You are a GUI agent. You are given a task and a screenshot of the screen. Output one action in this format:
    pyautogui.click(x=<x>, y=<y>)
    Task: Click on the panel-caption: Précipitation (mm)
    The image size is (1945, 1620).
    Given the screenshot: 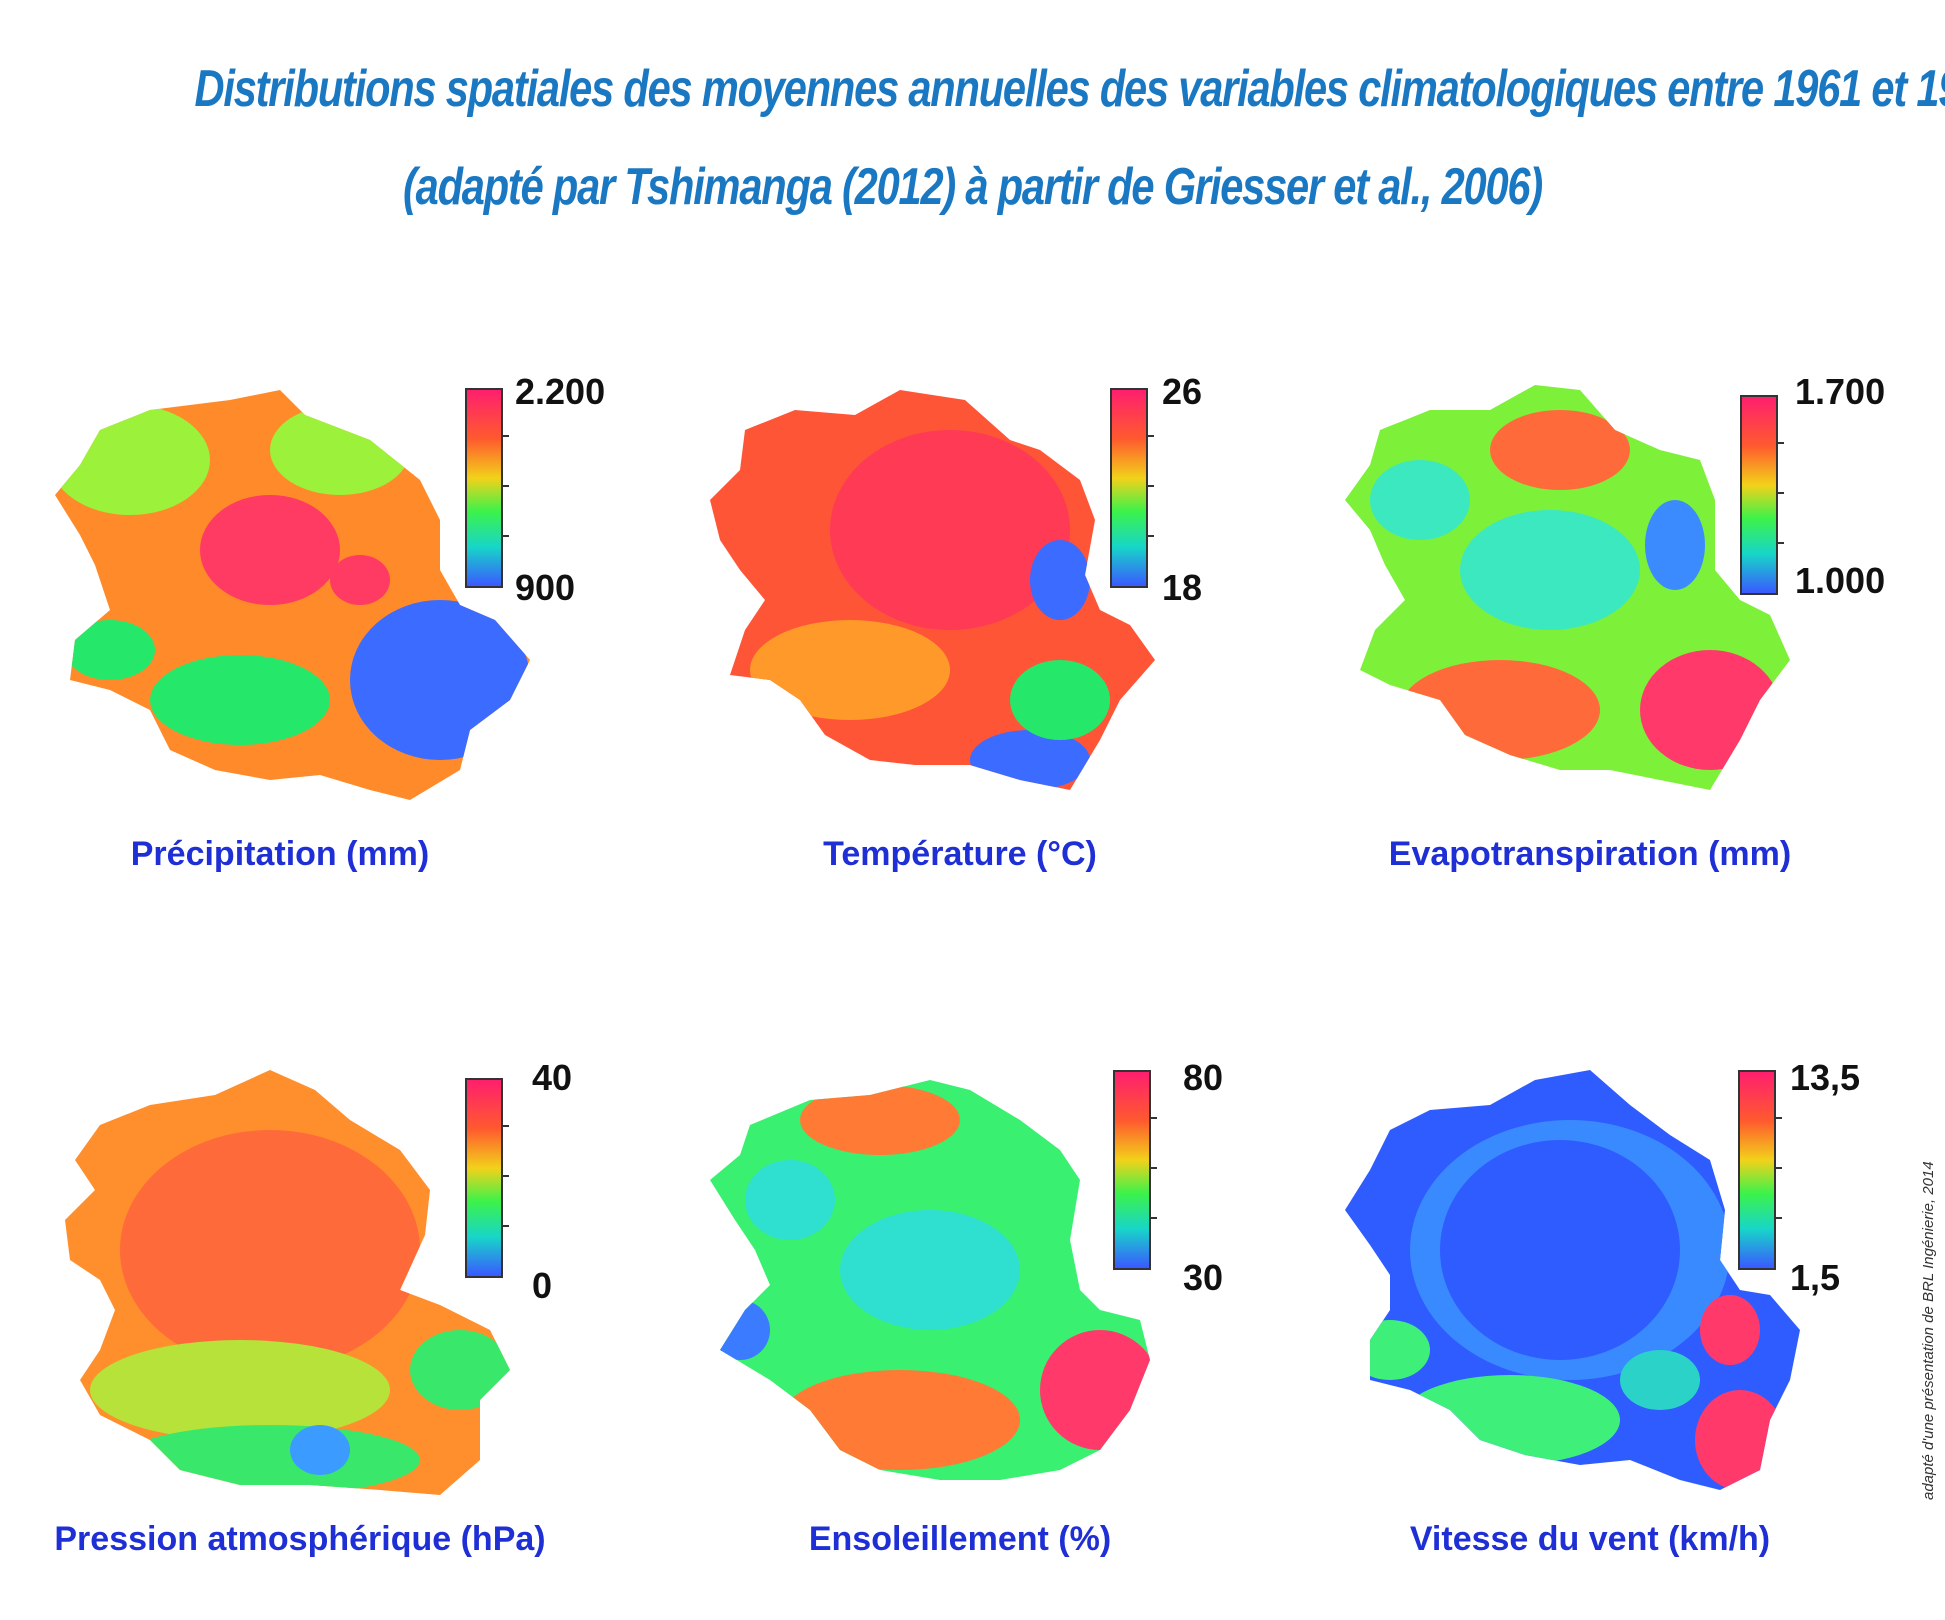 What is the action you would take?
    pyautogui.click(x=280, y=854)
    